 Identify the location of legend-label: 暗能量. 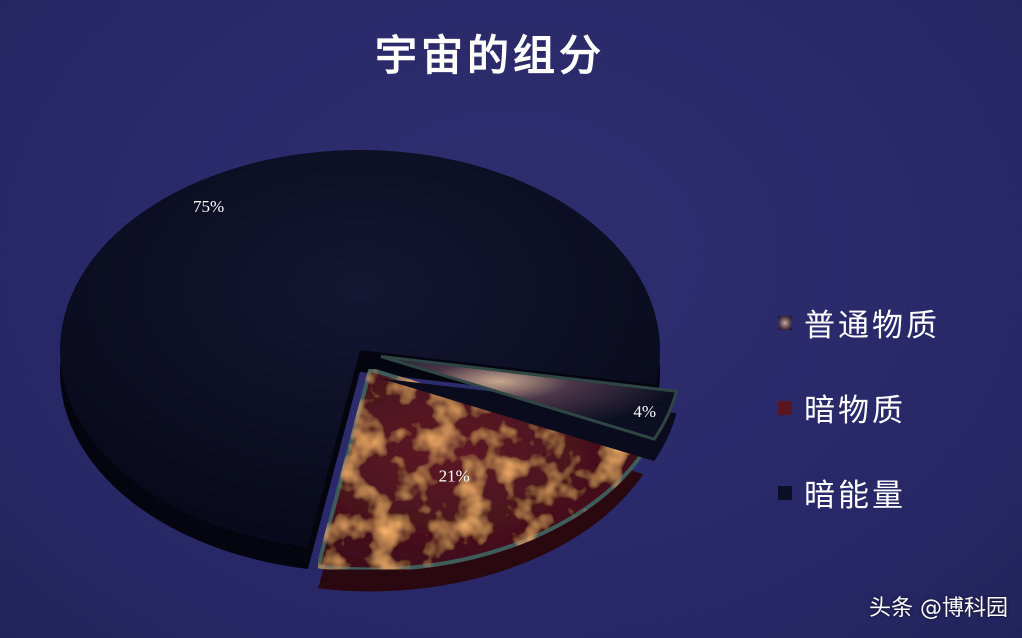
(855, 496).